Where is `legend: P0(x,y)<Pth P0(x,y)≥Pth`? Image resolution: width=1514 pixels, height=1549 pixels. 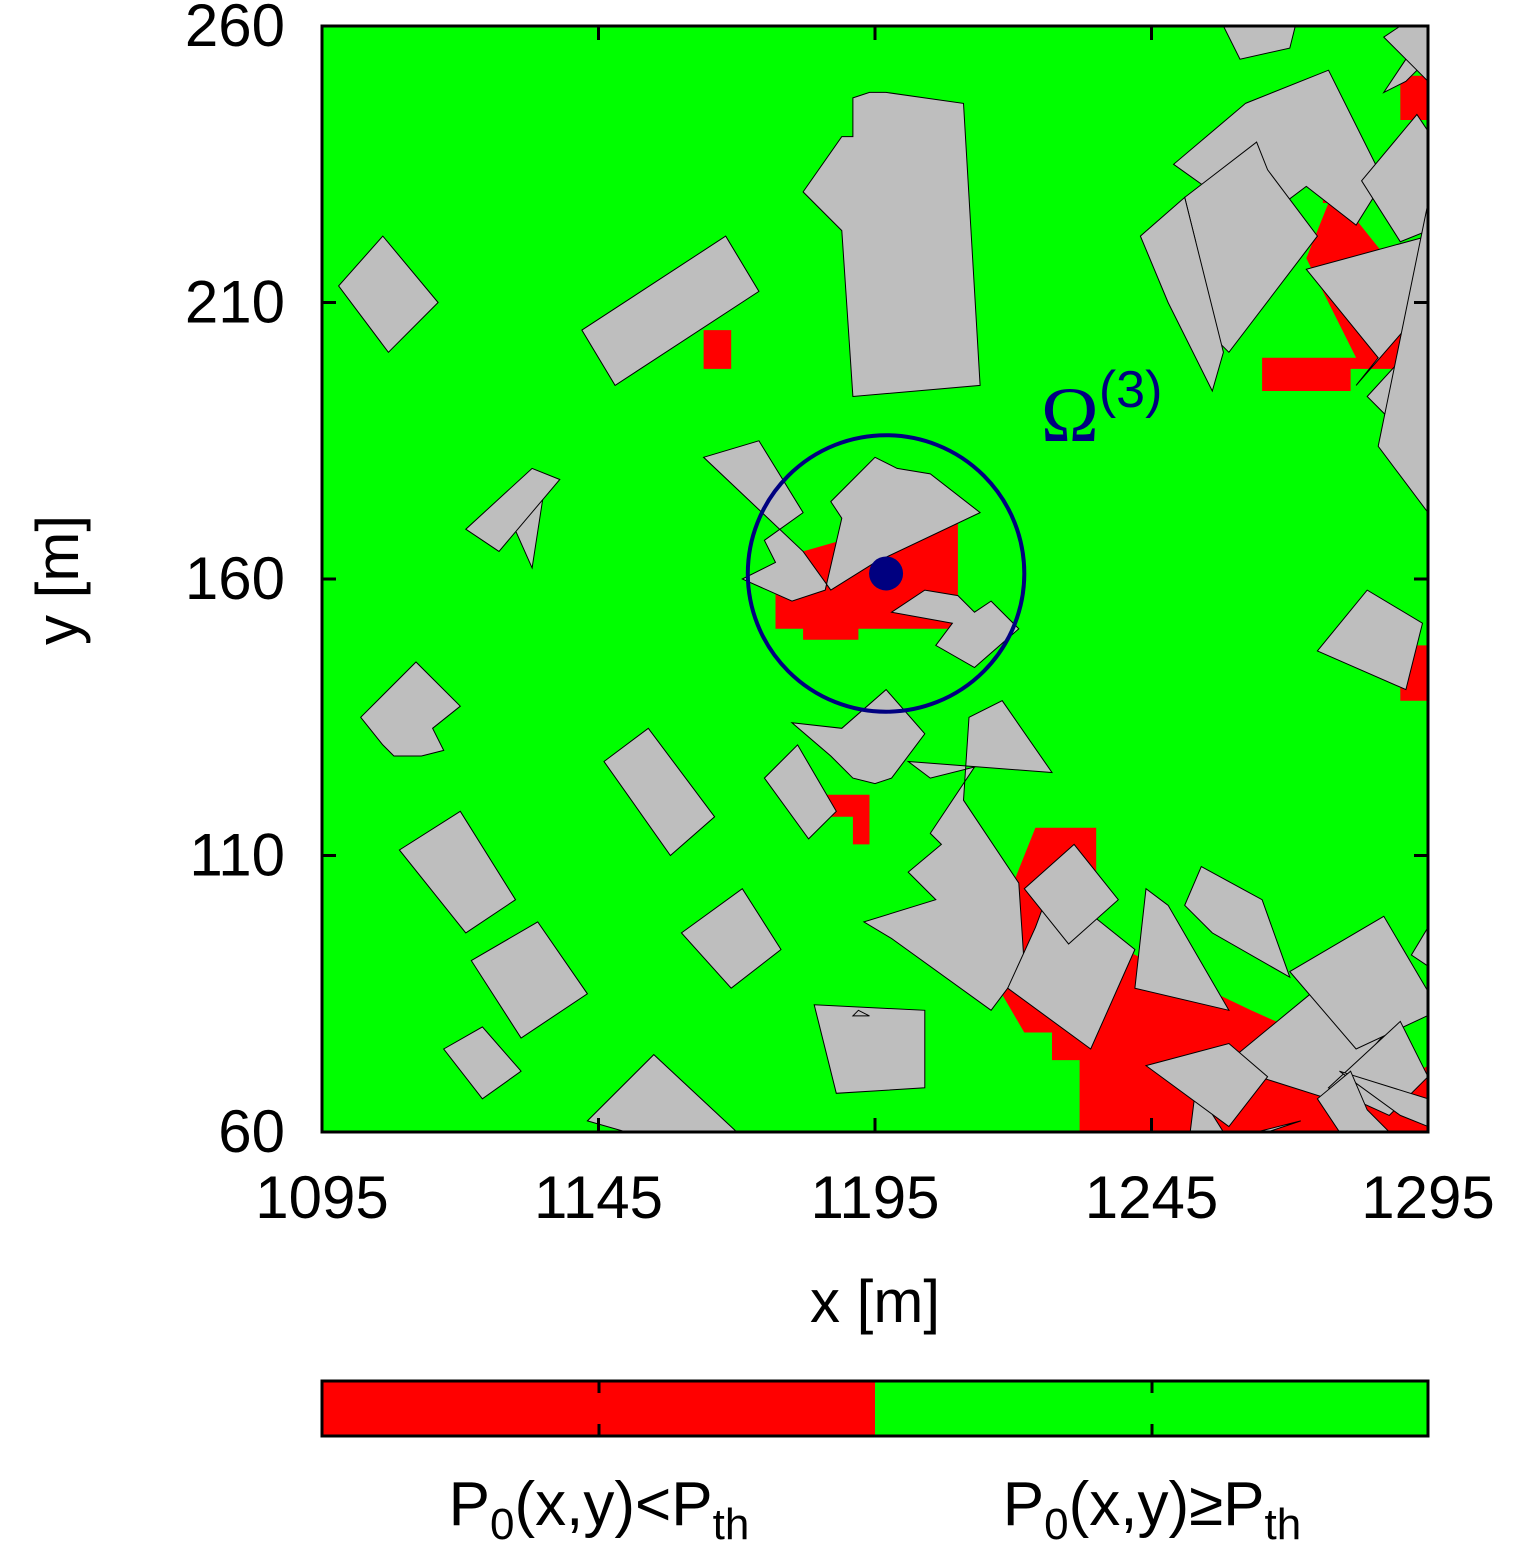
legend: P0(x,y)<Pth P0(x,y)≥Pth is located at coordinates (875, 1464).